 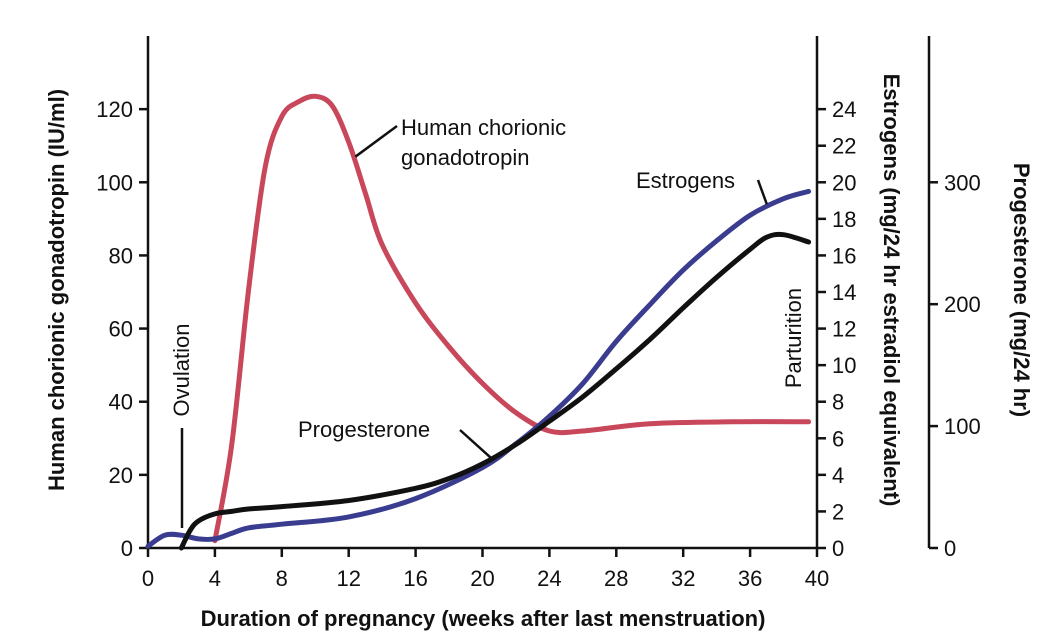 I want to click on hcg-tick-label: 120, so click(x=114, y=109).